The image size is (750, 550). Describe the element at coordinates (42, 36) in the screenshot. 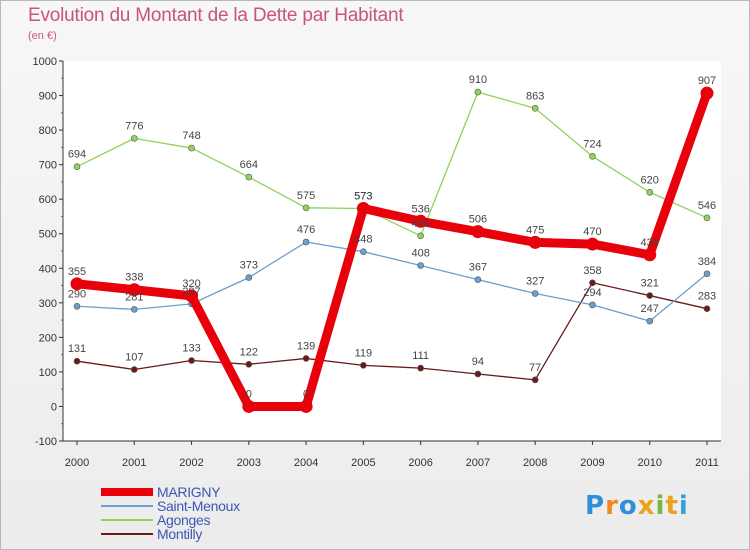

I see `chart-subtitle: (en €)` at that location.